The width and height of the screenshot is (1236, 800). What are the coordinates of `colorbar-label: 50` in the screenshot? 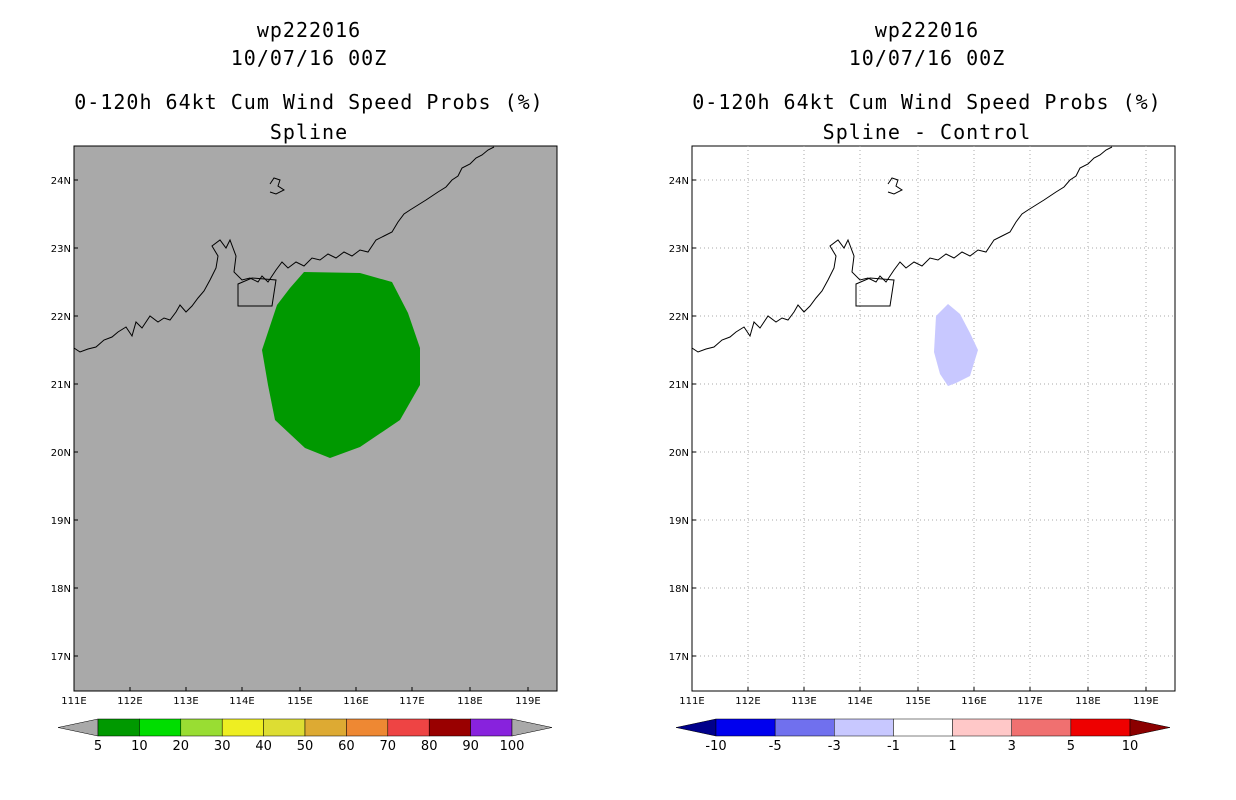 It's located at (305, 746).